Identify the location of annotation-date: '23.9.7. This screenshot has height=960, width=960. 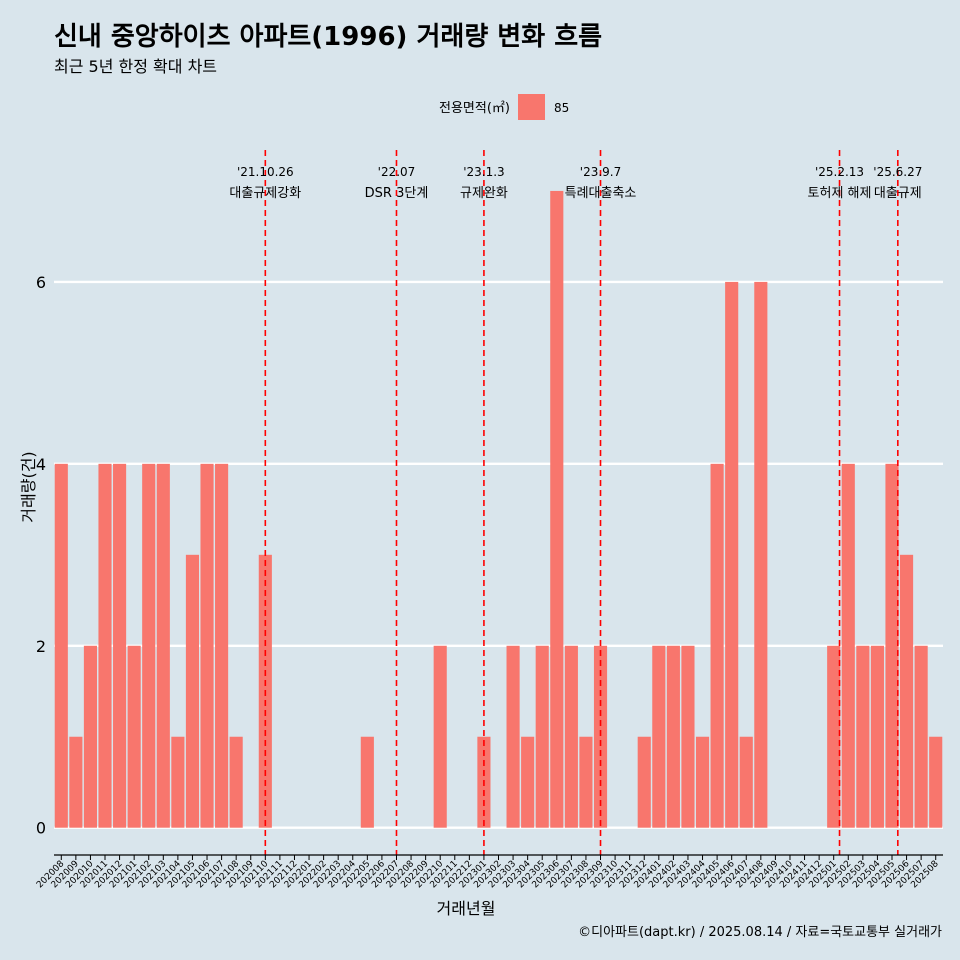
(600, 172).